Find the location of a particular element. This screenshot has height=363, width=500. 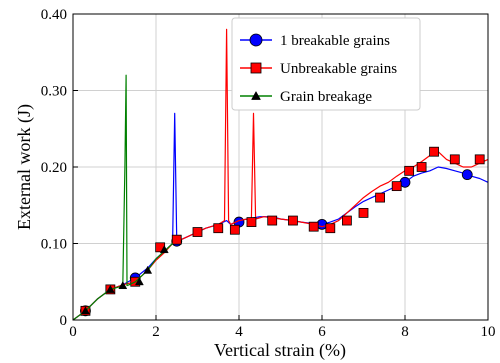

y-axis-label: External work (J) is located at coordinates (24, 167).